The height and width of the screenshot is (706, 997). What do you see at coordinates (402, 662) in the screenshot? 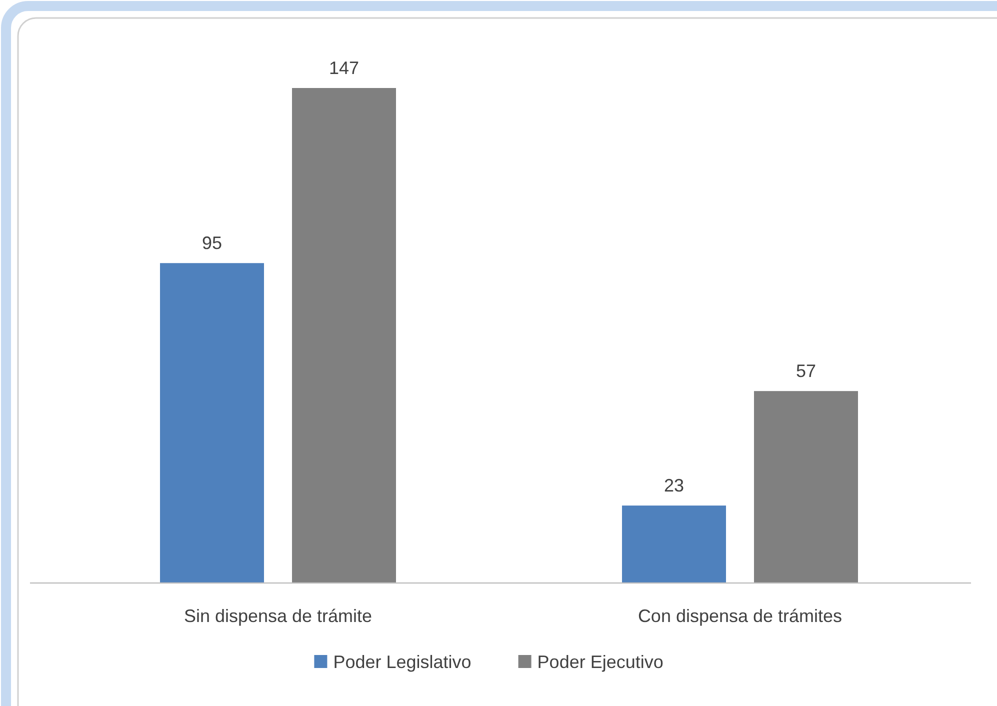
I see `legend-label: Poder Legislativo` at bounding box center [402, 662].